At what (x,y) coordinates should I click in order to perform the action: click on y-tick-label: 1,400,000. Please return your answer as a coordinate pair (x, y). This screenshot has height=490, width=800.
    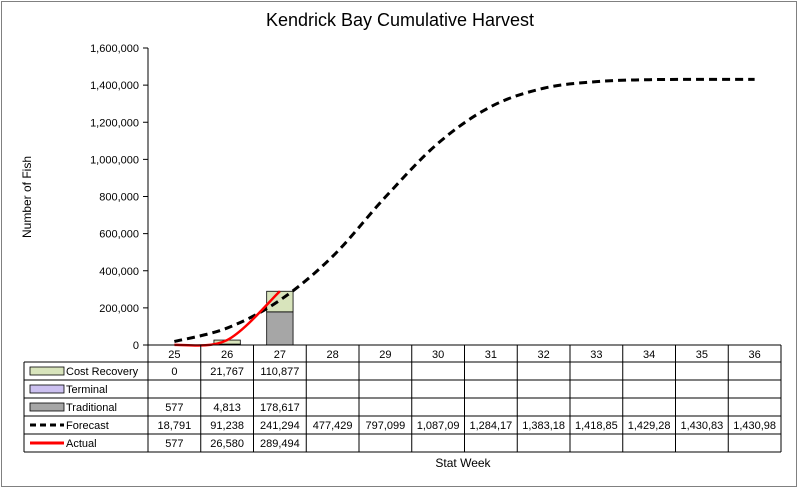
    Looking at the image, I should click on (114, 86).